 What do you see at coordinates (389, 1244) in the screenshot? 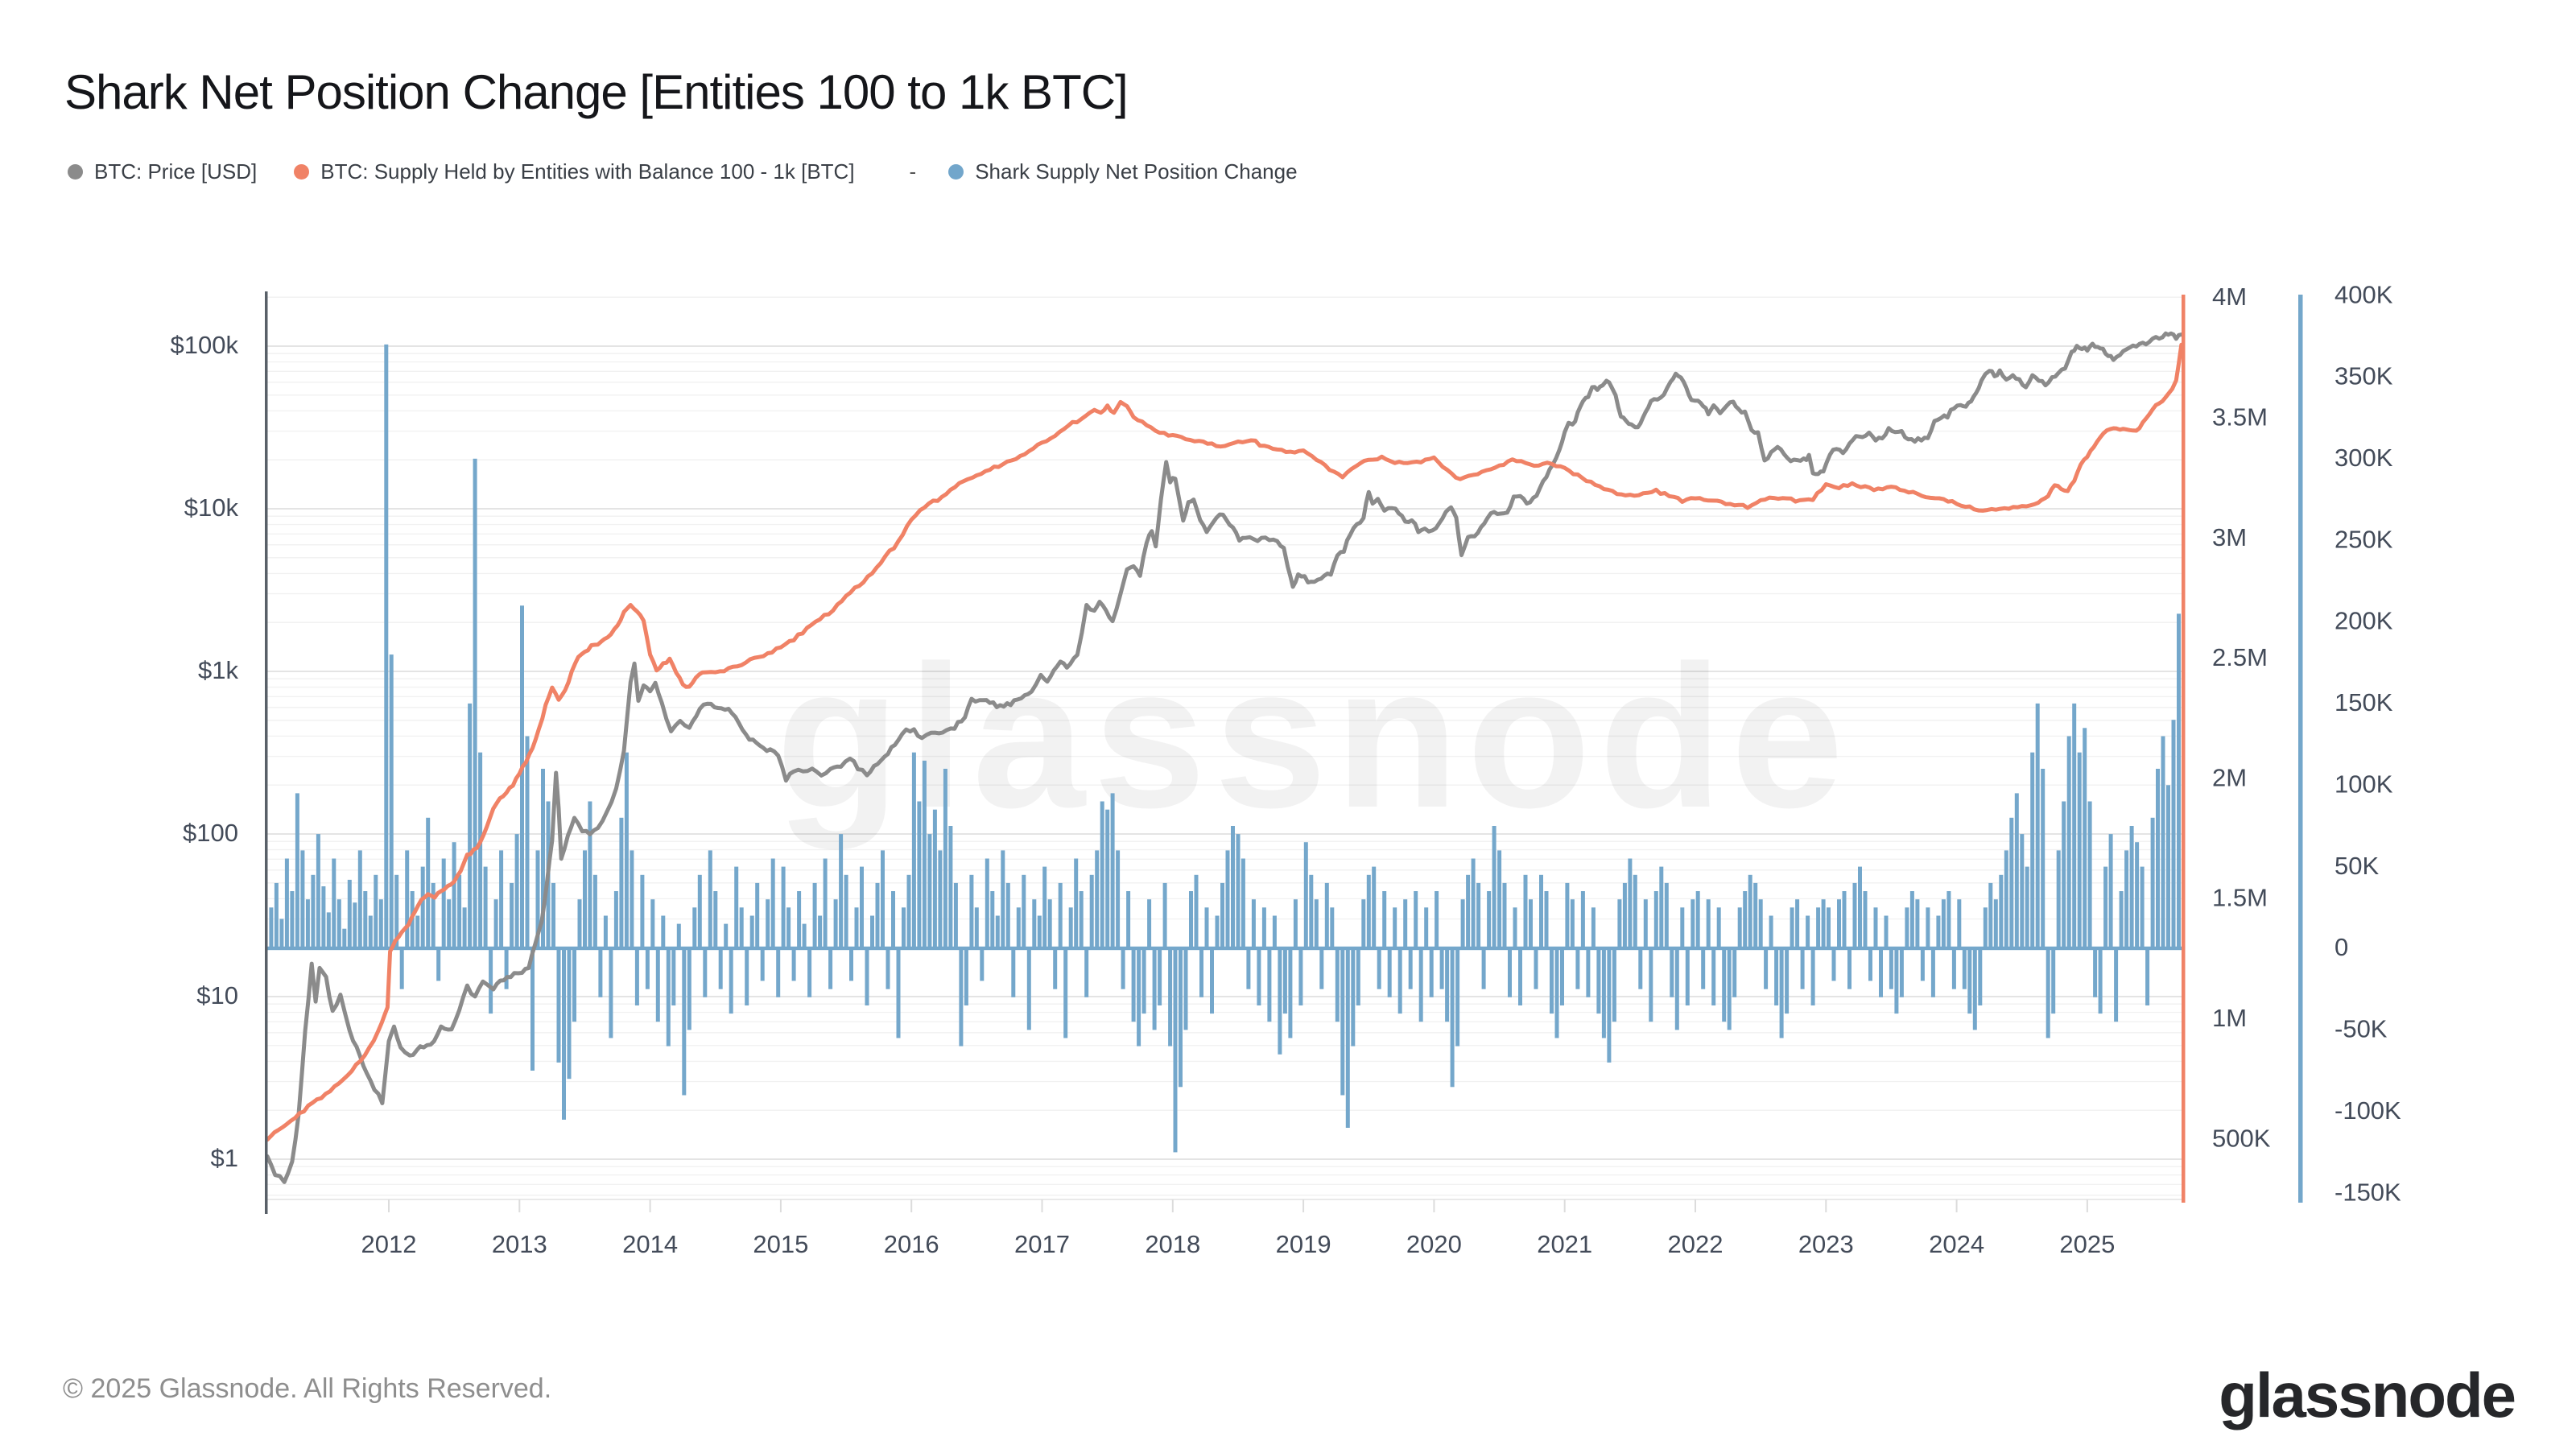
I see `year-tick-label: 2012` at bounding box center [389, 1244].